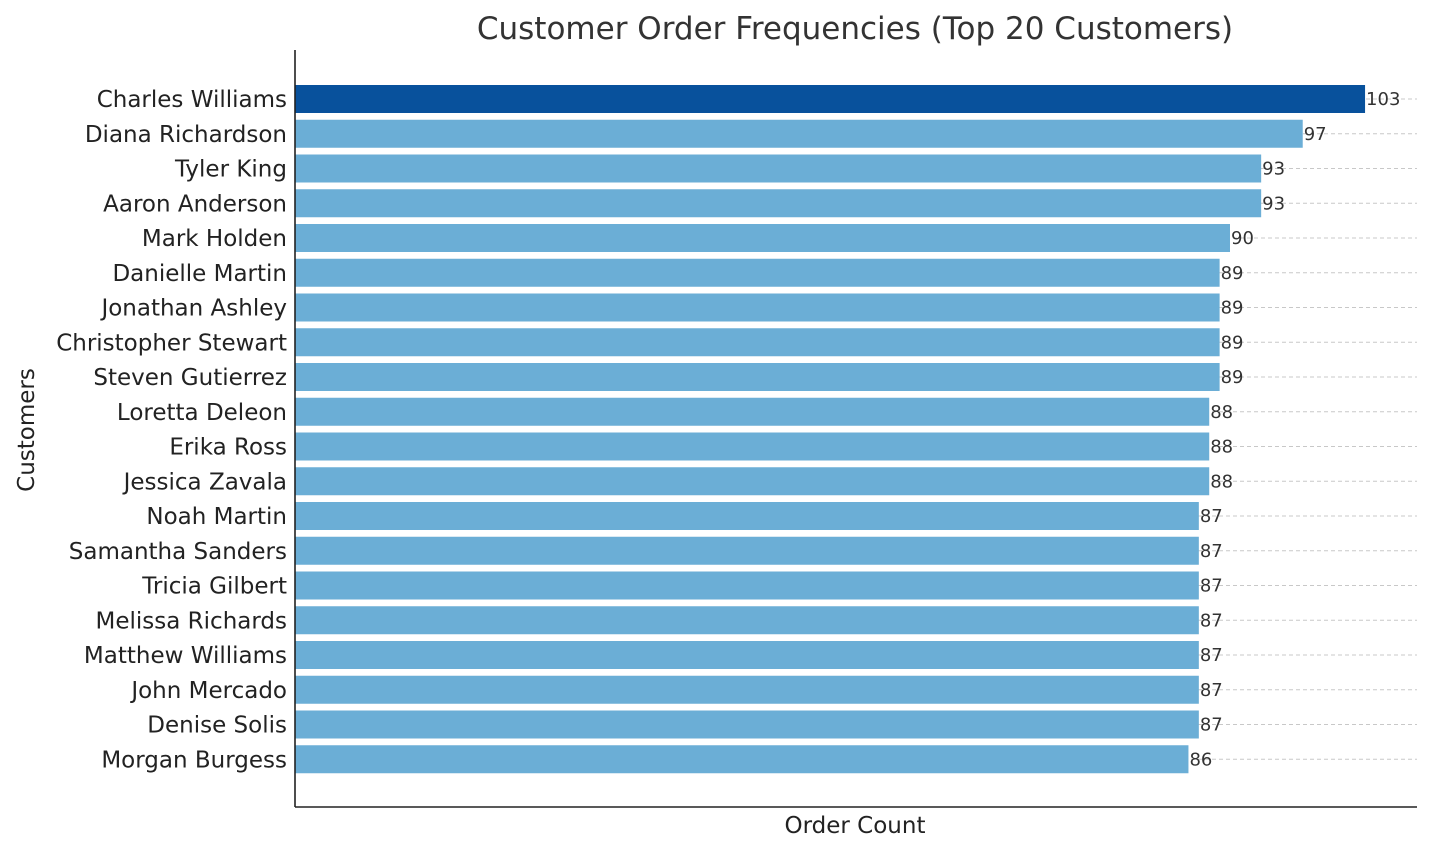  I want to click on y-tick-label: Jonathan Ashley, so click(193, 309).